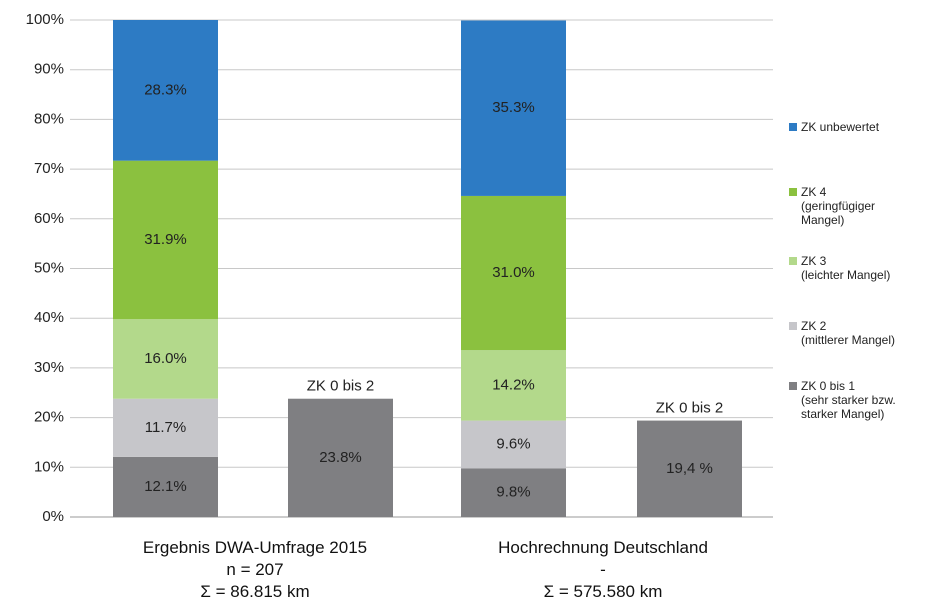  I want to click on legend-label: ZK 2 (mittlerer Mangel), so click(848, 333).